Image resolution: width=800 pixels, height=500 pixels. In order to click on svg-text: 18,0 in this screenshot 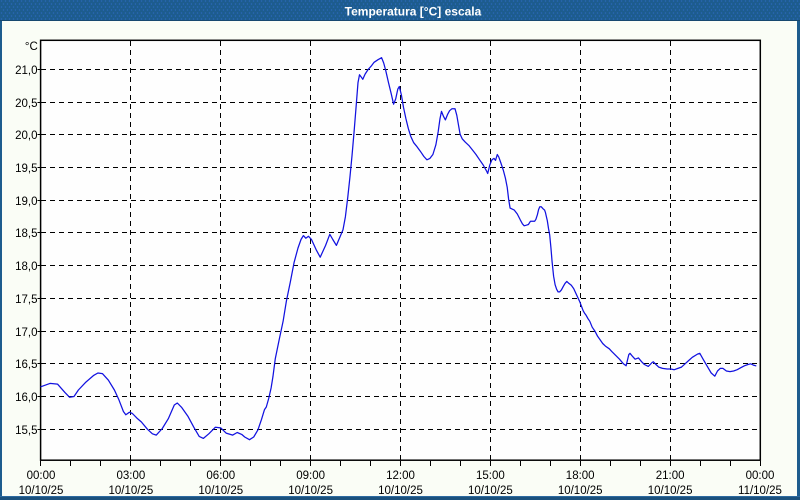, I will do `click(26, 267)`.